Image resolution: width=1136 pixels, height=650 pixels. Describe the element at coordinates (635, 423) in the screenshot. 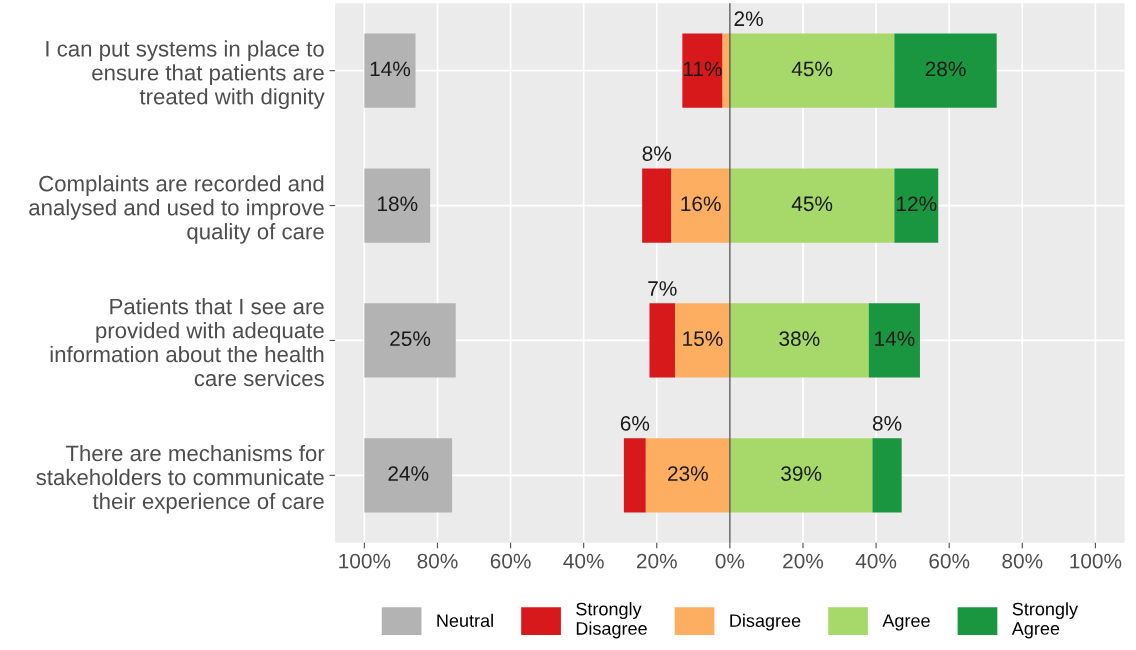

I see `data-label: 6%` at that location.